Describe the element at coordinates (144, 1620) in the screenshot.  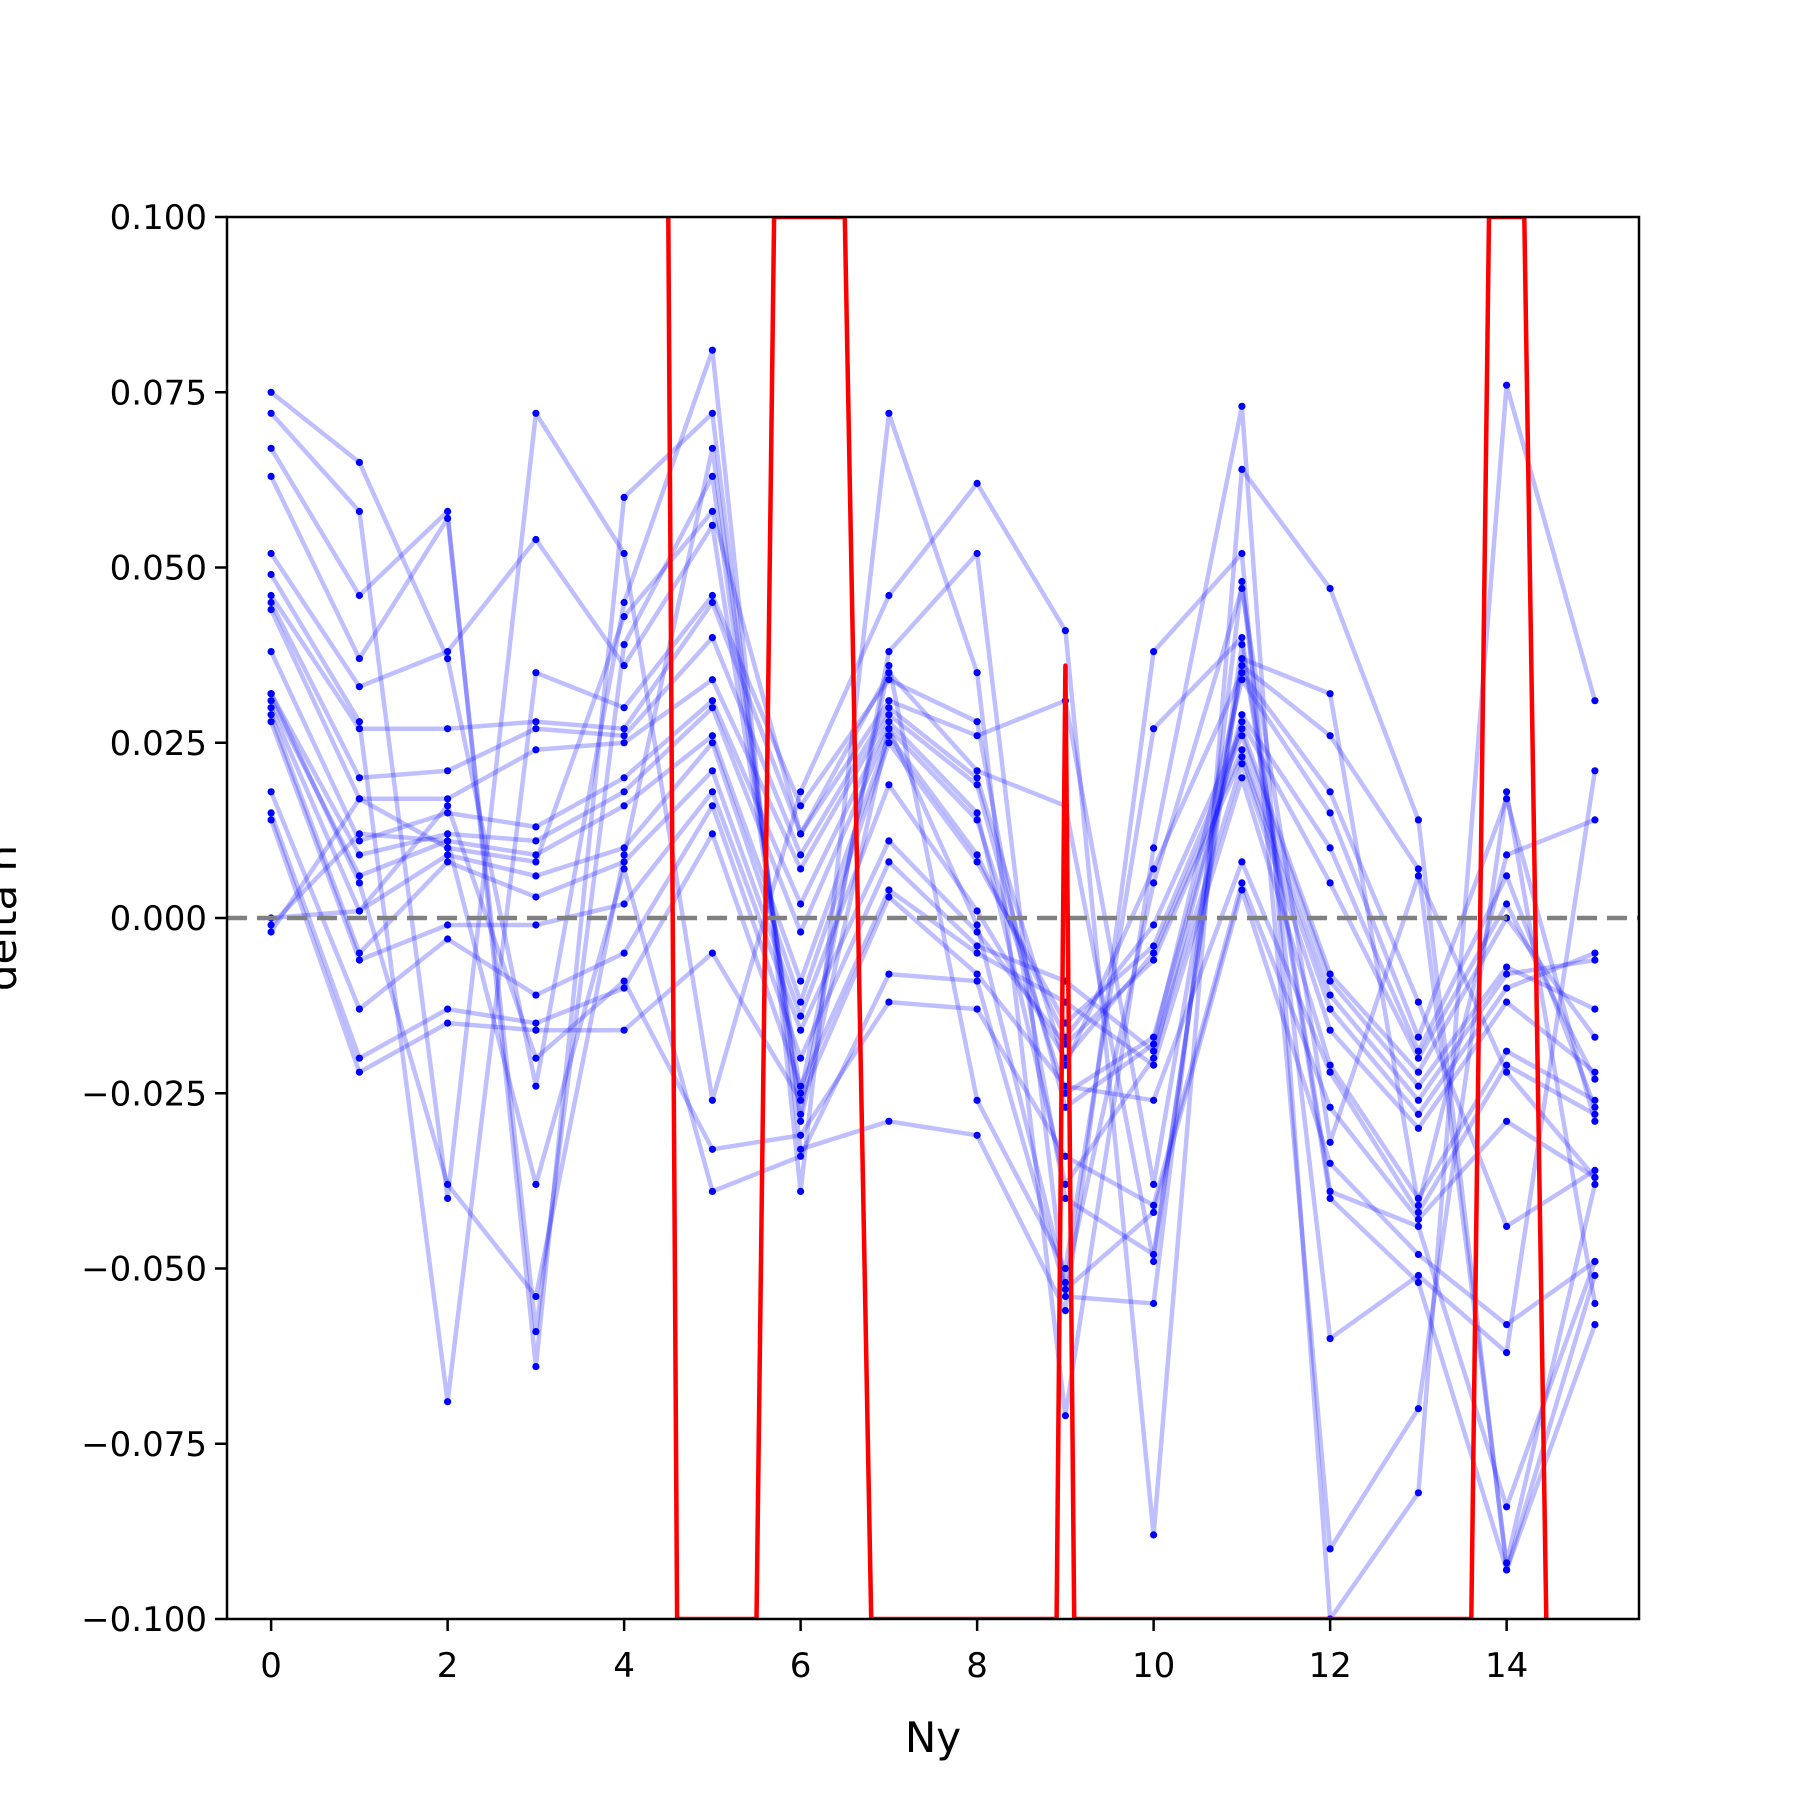
I see `y-tick-label: −0.100` at that location.